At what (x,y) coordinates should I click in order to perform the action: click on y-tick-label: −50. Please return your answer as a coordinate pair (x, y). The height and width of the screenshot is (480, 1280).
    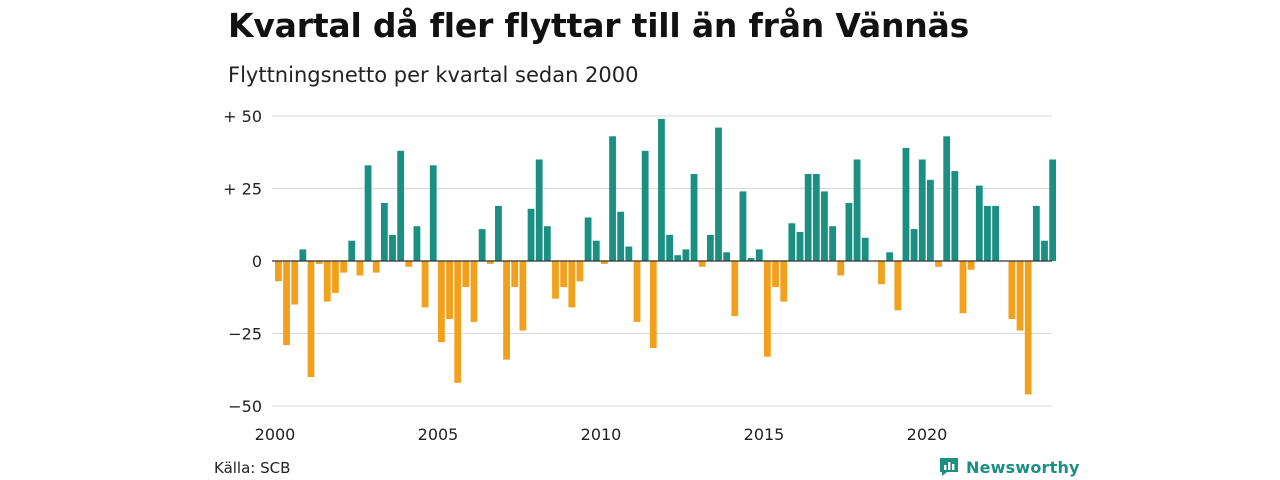
    Looking at the image, I should click on (245, 406).